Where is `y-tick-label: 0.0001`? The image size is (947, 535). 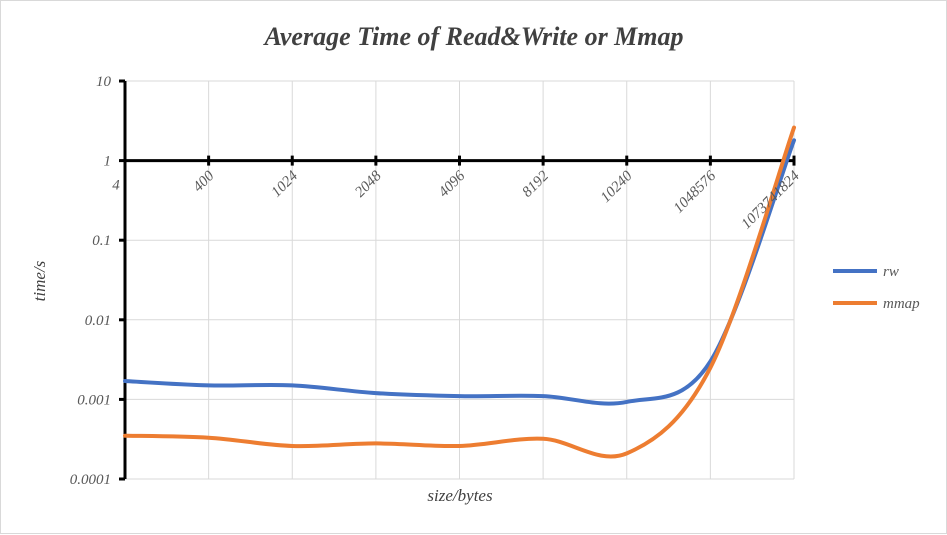
y-tick-label: 0.0001 is located at coordinates (90, 480).